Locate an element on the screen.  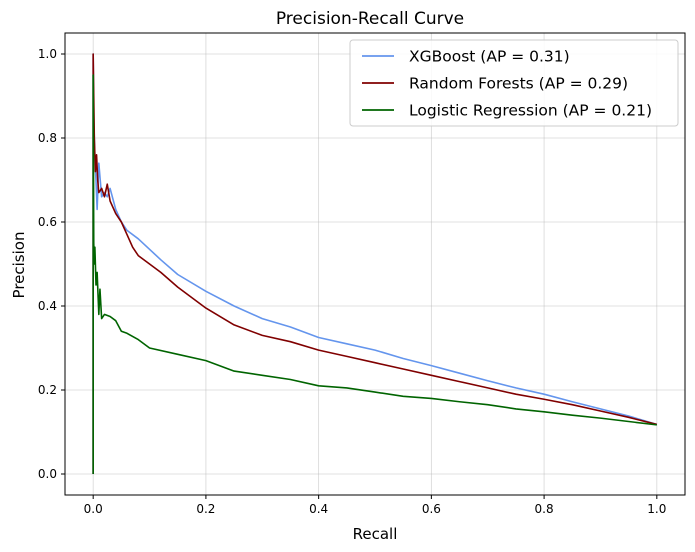
chart-title: Precision-Recall Curve is located at coordinates (370, 19).